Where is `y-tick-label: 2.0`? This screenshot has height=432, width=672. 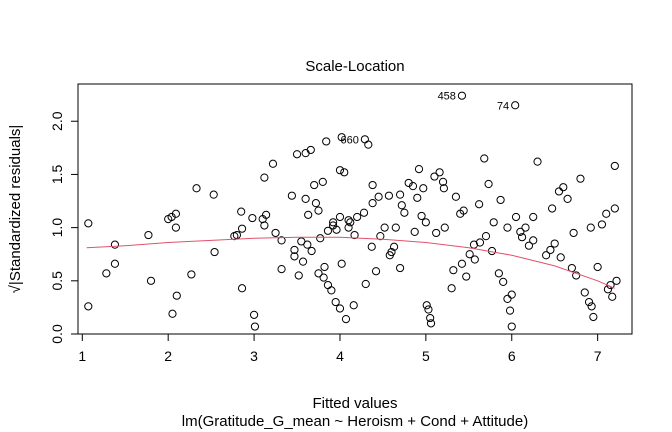
y-tick-label: 2.0 is located at coordinates (57, 121).